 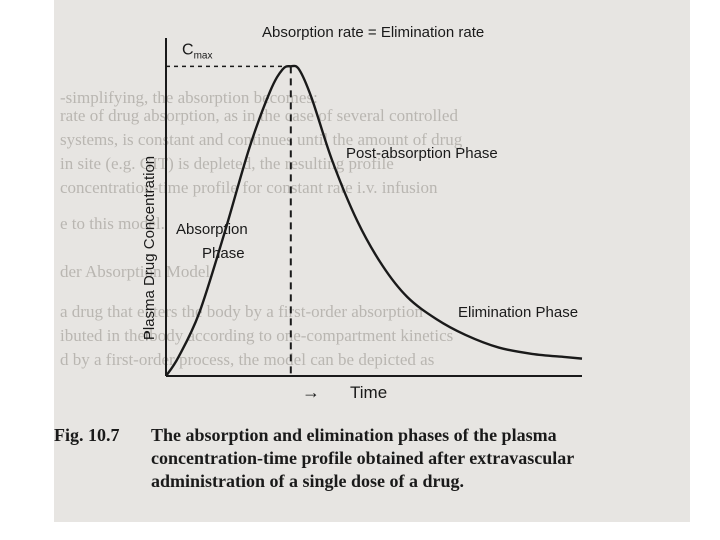 I want to click on elimination-phase-label: Elimination Phase, so click(x=518, y=312).